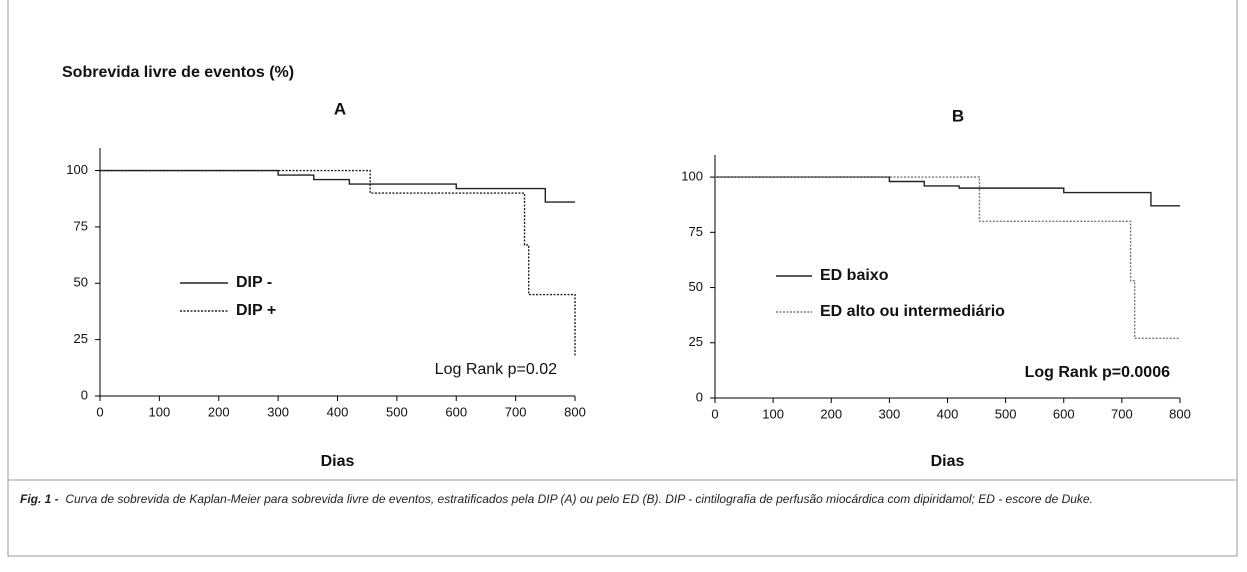  What do you see at coordinates (496, 369) in the screenshot?
I see `annotation: Log Rank p=0.02` at bounding box center [496, 369].